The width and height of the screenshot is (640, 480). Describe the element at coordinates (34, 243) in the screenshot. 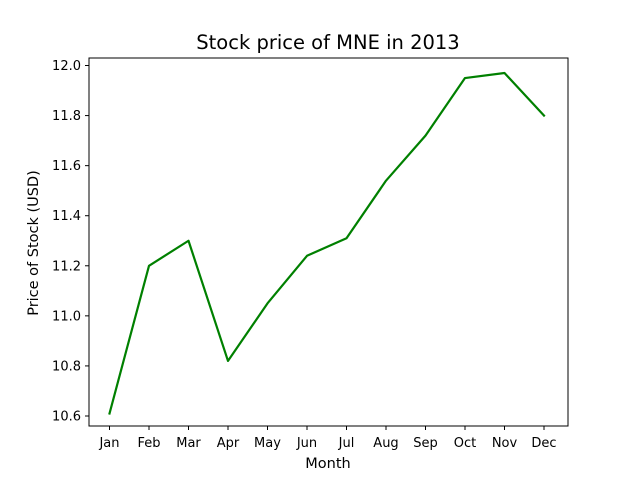

I see `y-axis-label: Price of Stock (USD)` at that location.